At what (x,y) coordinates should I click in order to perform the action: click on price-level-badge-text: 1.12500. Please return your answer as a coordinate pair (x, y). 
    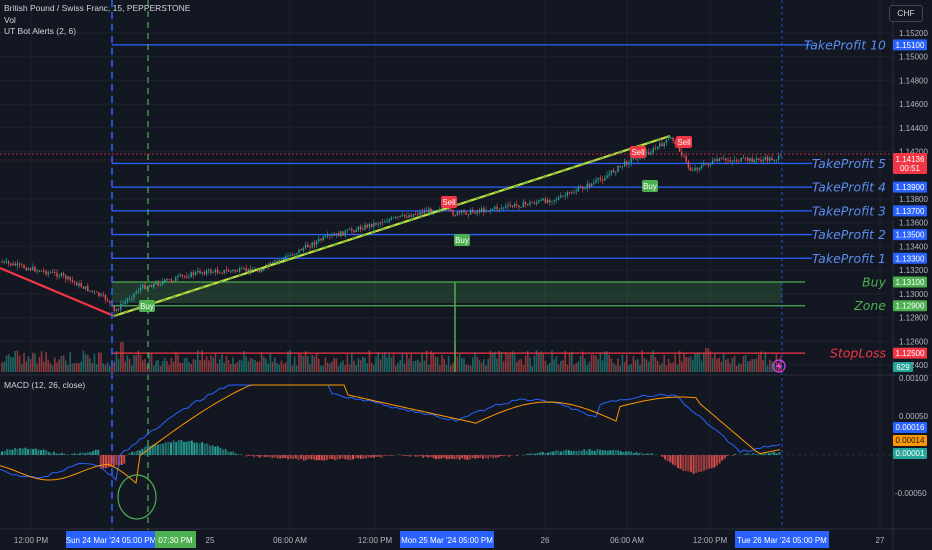
    Looking at the image, I should click on (910, 353).